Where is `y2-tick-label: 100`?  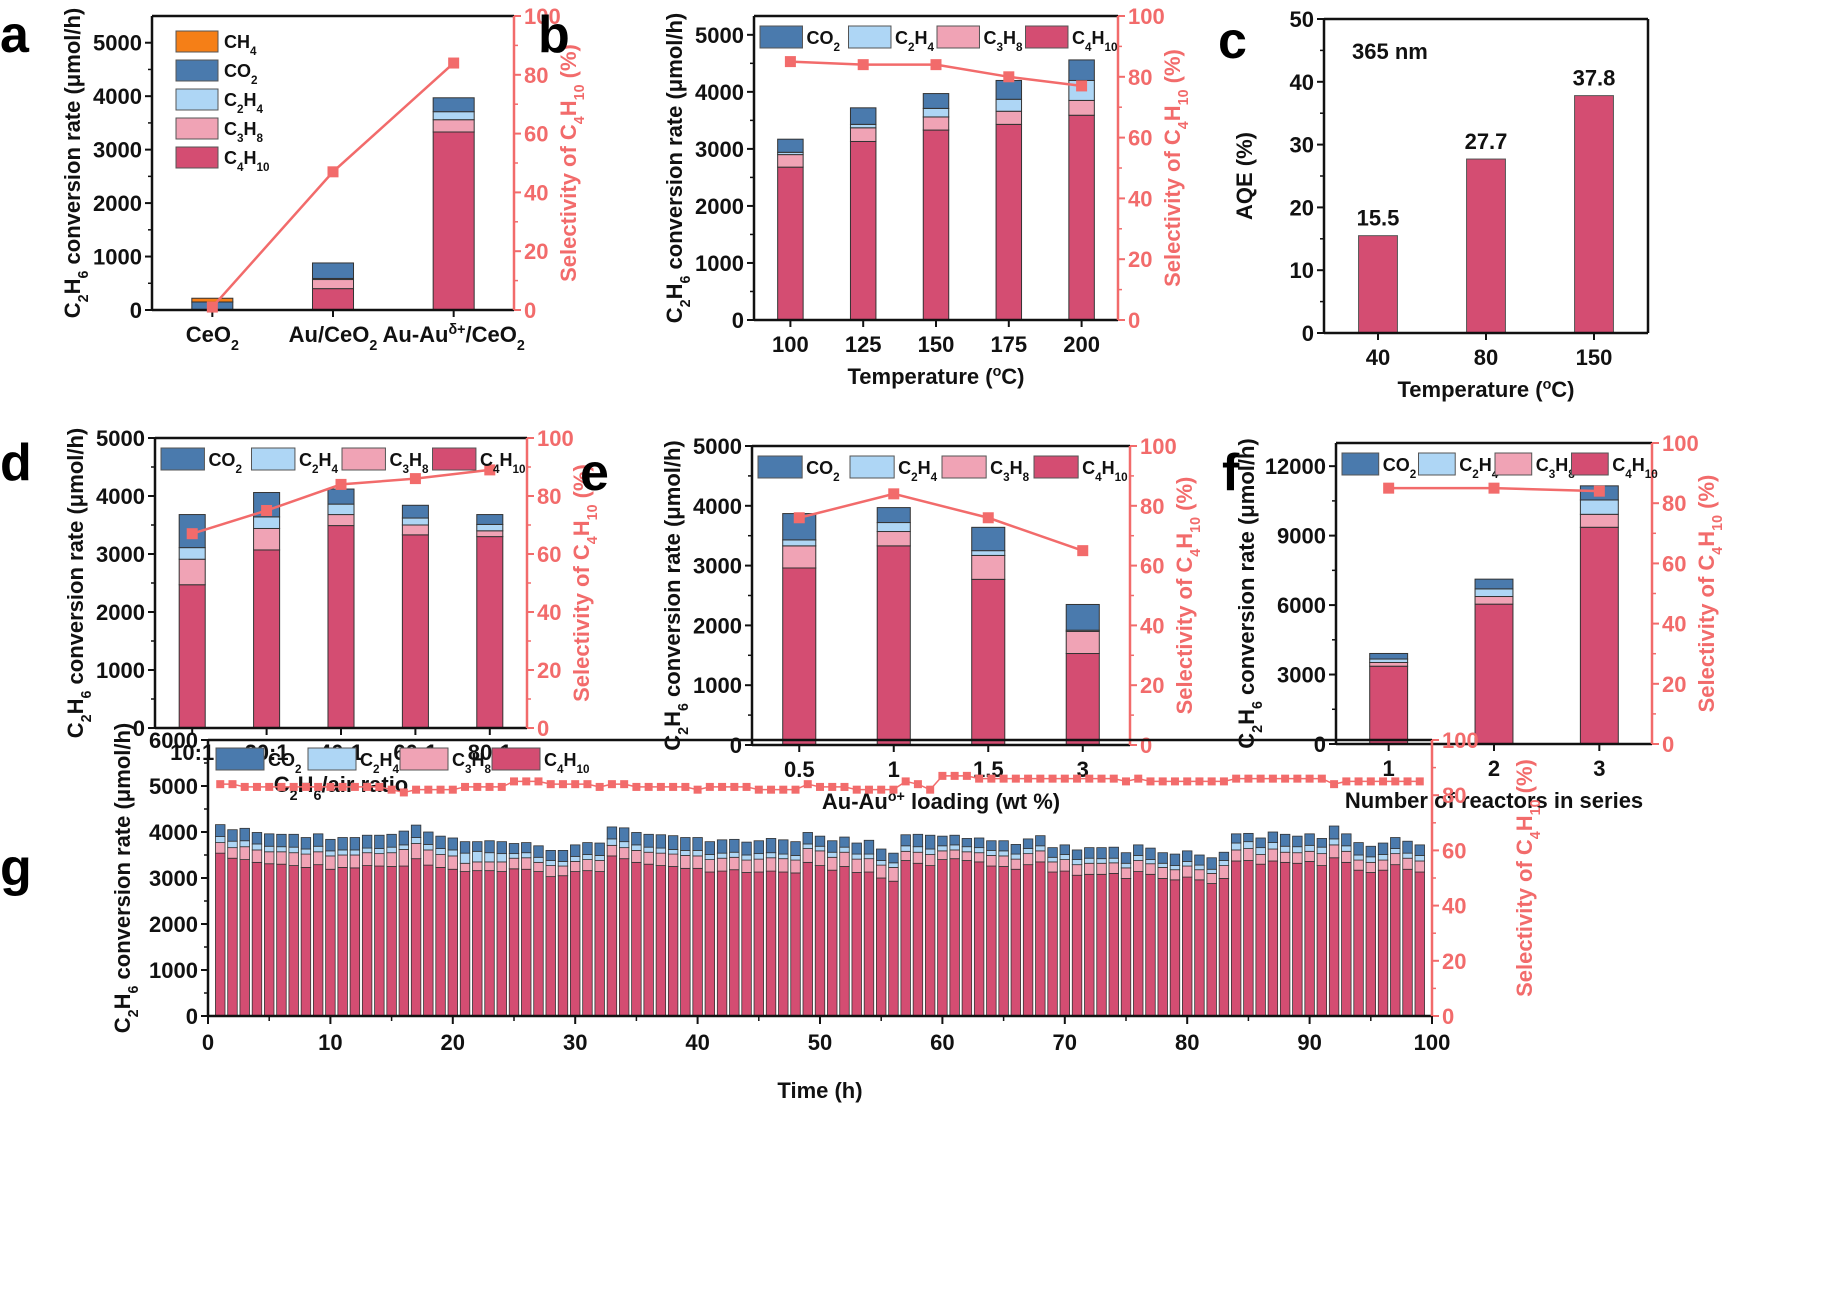
y2-tick-label: 100 is located at coordinates (1460, 740).